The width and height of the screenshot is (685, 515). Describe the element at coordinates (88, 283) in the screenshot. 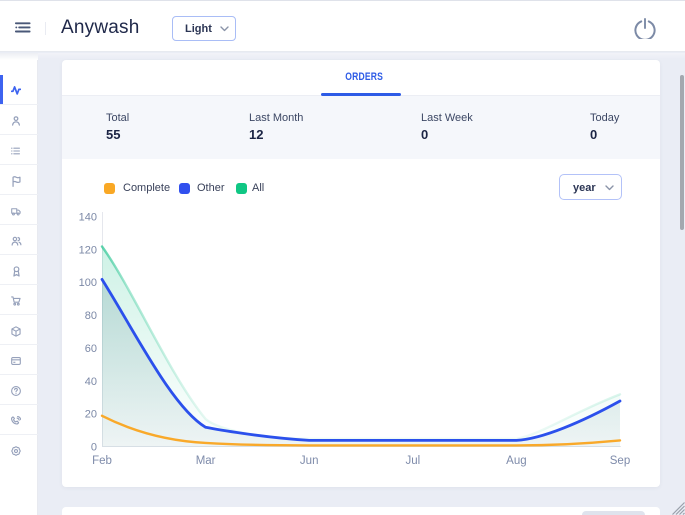

I see `svg-text: 100` at that location.